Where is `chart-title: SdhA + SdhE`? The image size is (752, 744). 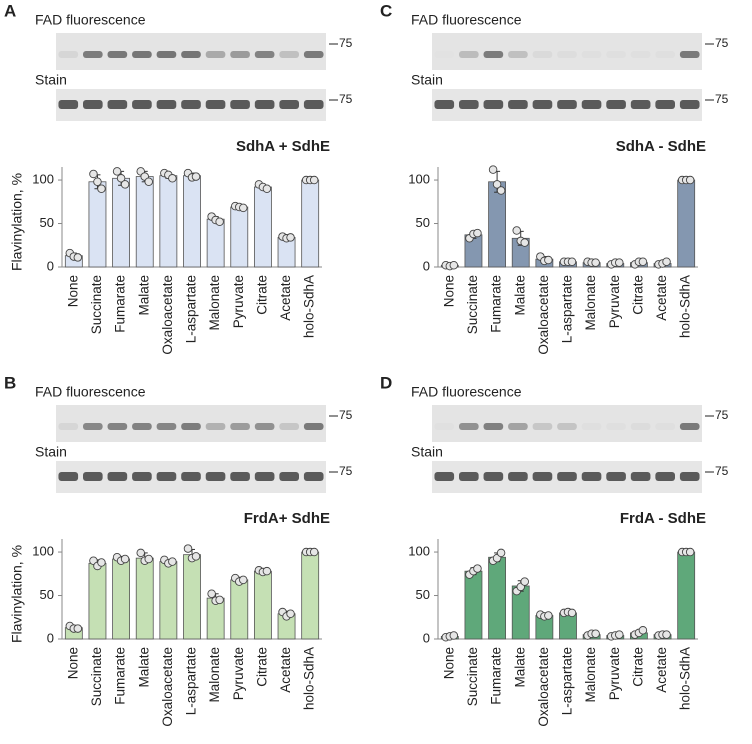
chart-title: SdhA + SdhE is located at coordinates (283, 146).